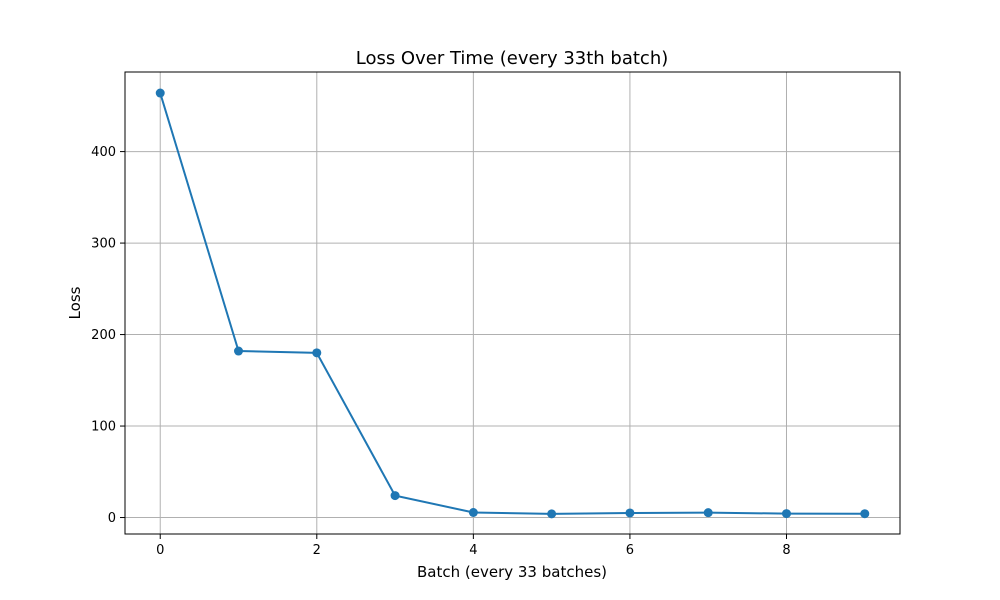 The height and width of the screenshot is (600, 1000). Describe the element at coordinates (112, 518) in the screenshot. I see `y-tick-label: 0` at that location.